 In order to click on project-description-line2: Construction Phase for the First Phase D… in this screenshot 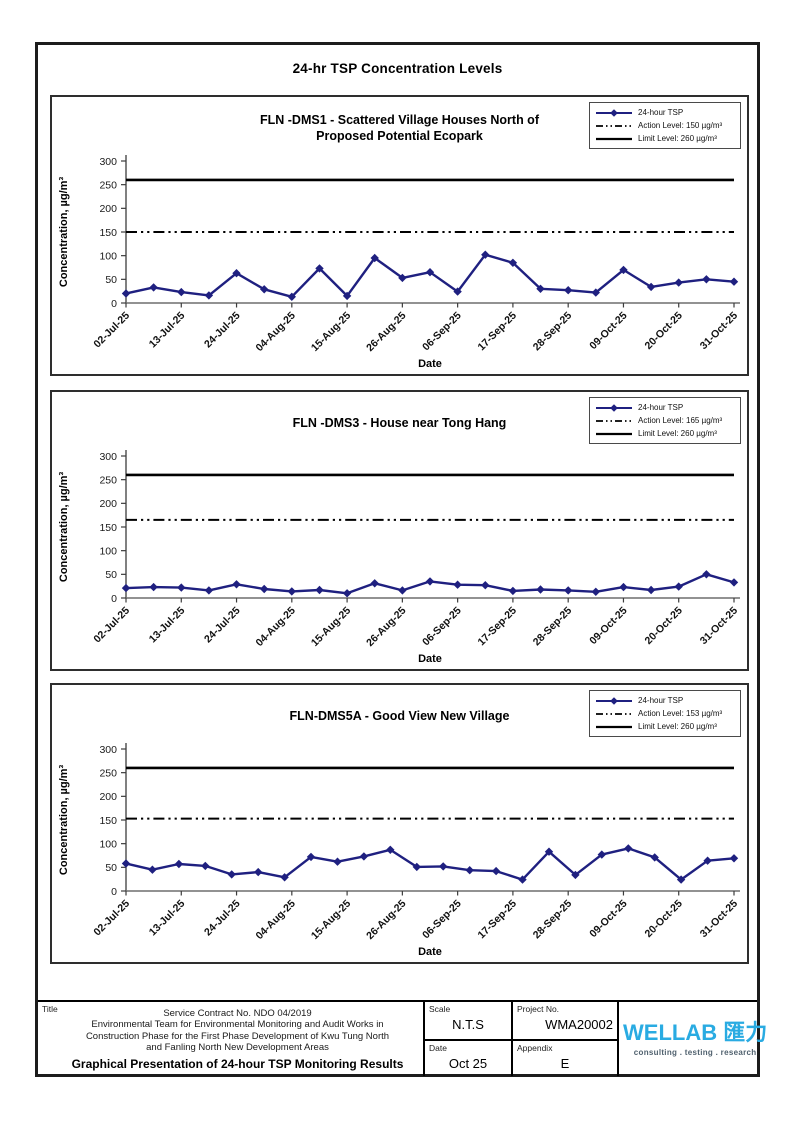, I will do `click(237, 1036)`.